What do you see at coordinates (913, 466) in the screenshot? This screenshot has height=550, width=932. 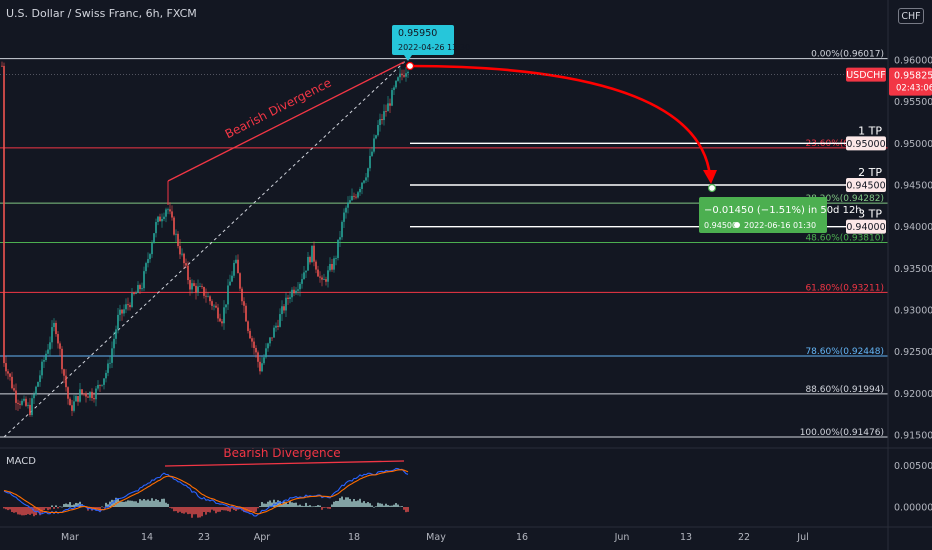 I see `macd-tick: 0.00500` at bounding box center [913, 466].